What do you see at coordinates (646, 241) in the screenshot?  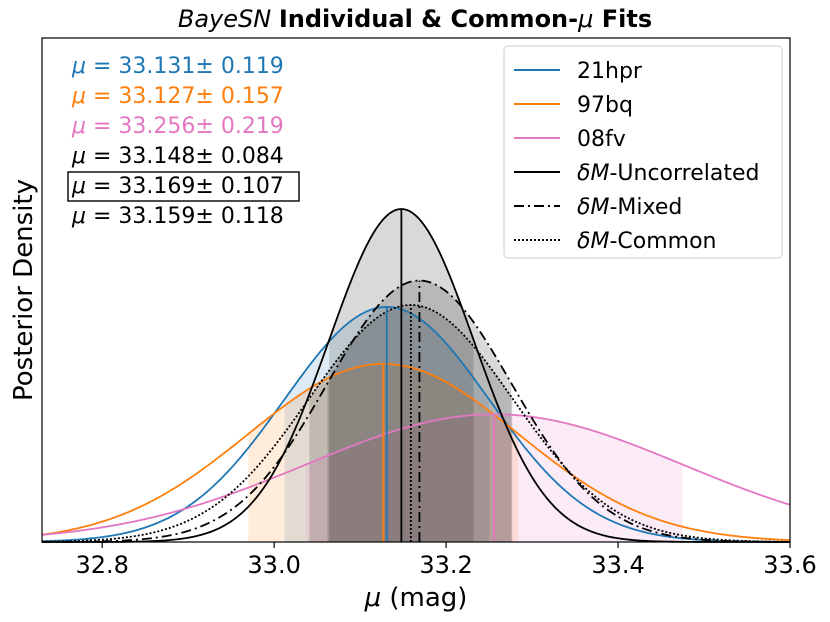 I see `legend-label-dM-Common: δM-Common` at bounding box center [646, 241].